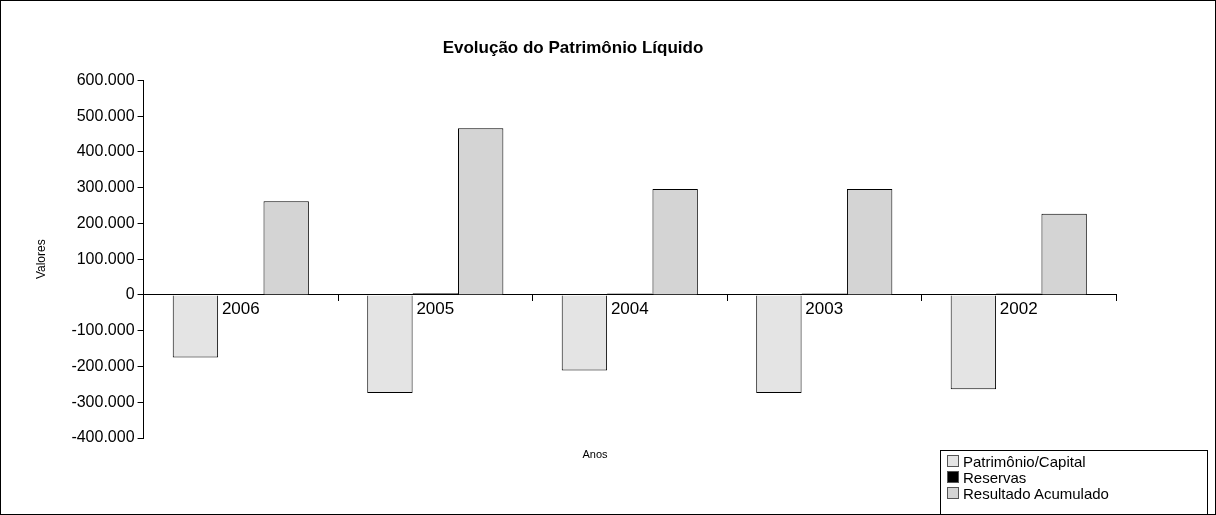 This screenshot has width=1216, height=515. Describe the element at coordinates (103, 437) in the screenshot. I see `y-tick-label: -400.000` at that location.